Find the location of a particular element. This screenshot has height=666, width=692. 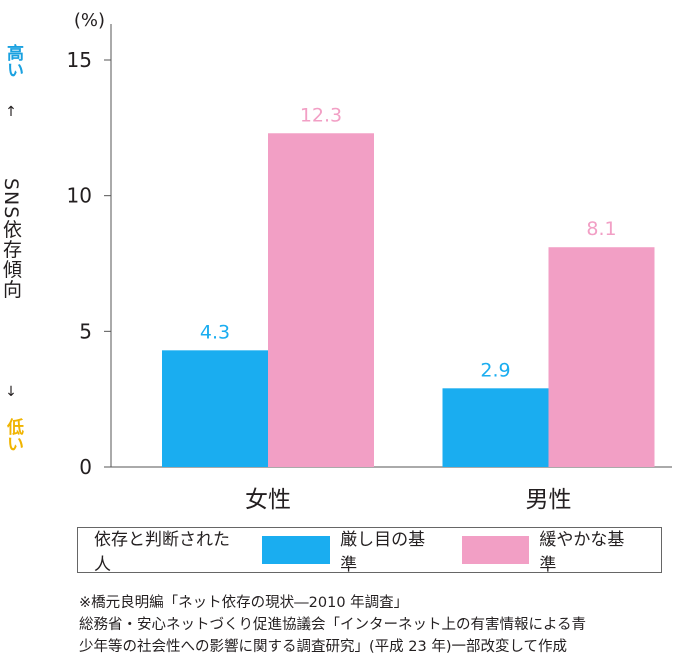

y-unit-label: (%) is located at coordinates (89, 20).